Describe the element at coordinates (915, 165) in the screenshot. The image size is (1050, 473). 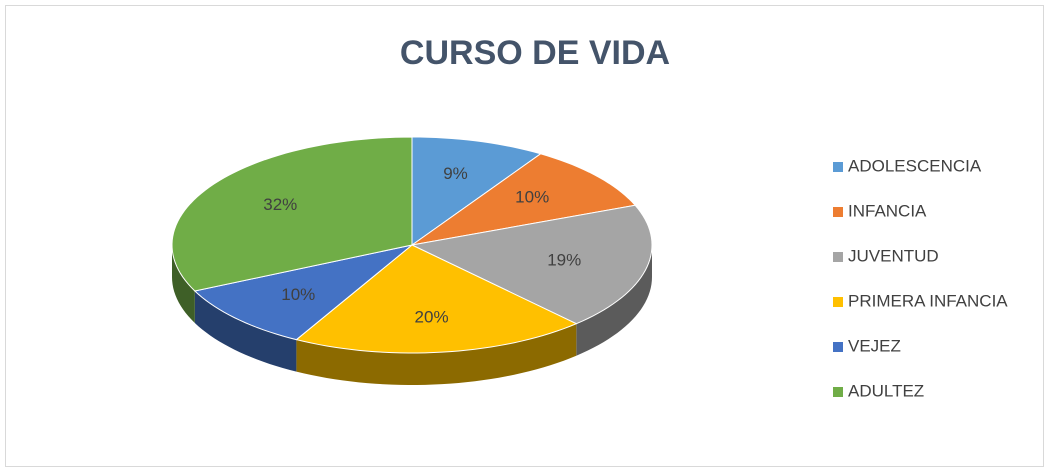
I see `legend-label: ADOLESCENCIA` at that location.